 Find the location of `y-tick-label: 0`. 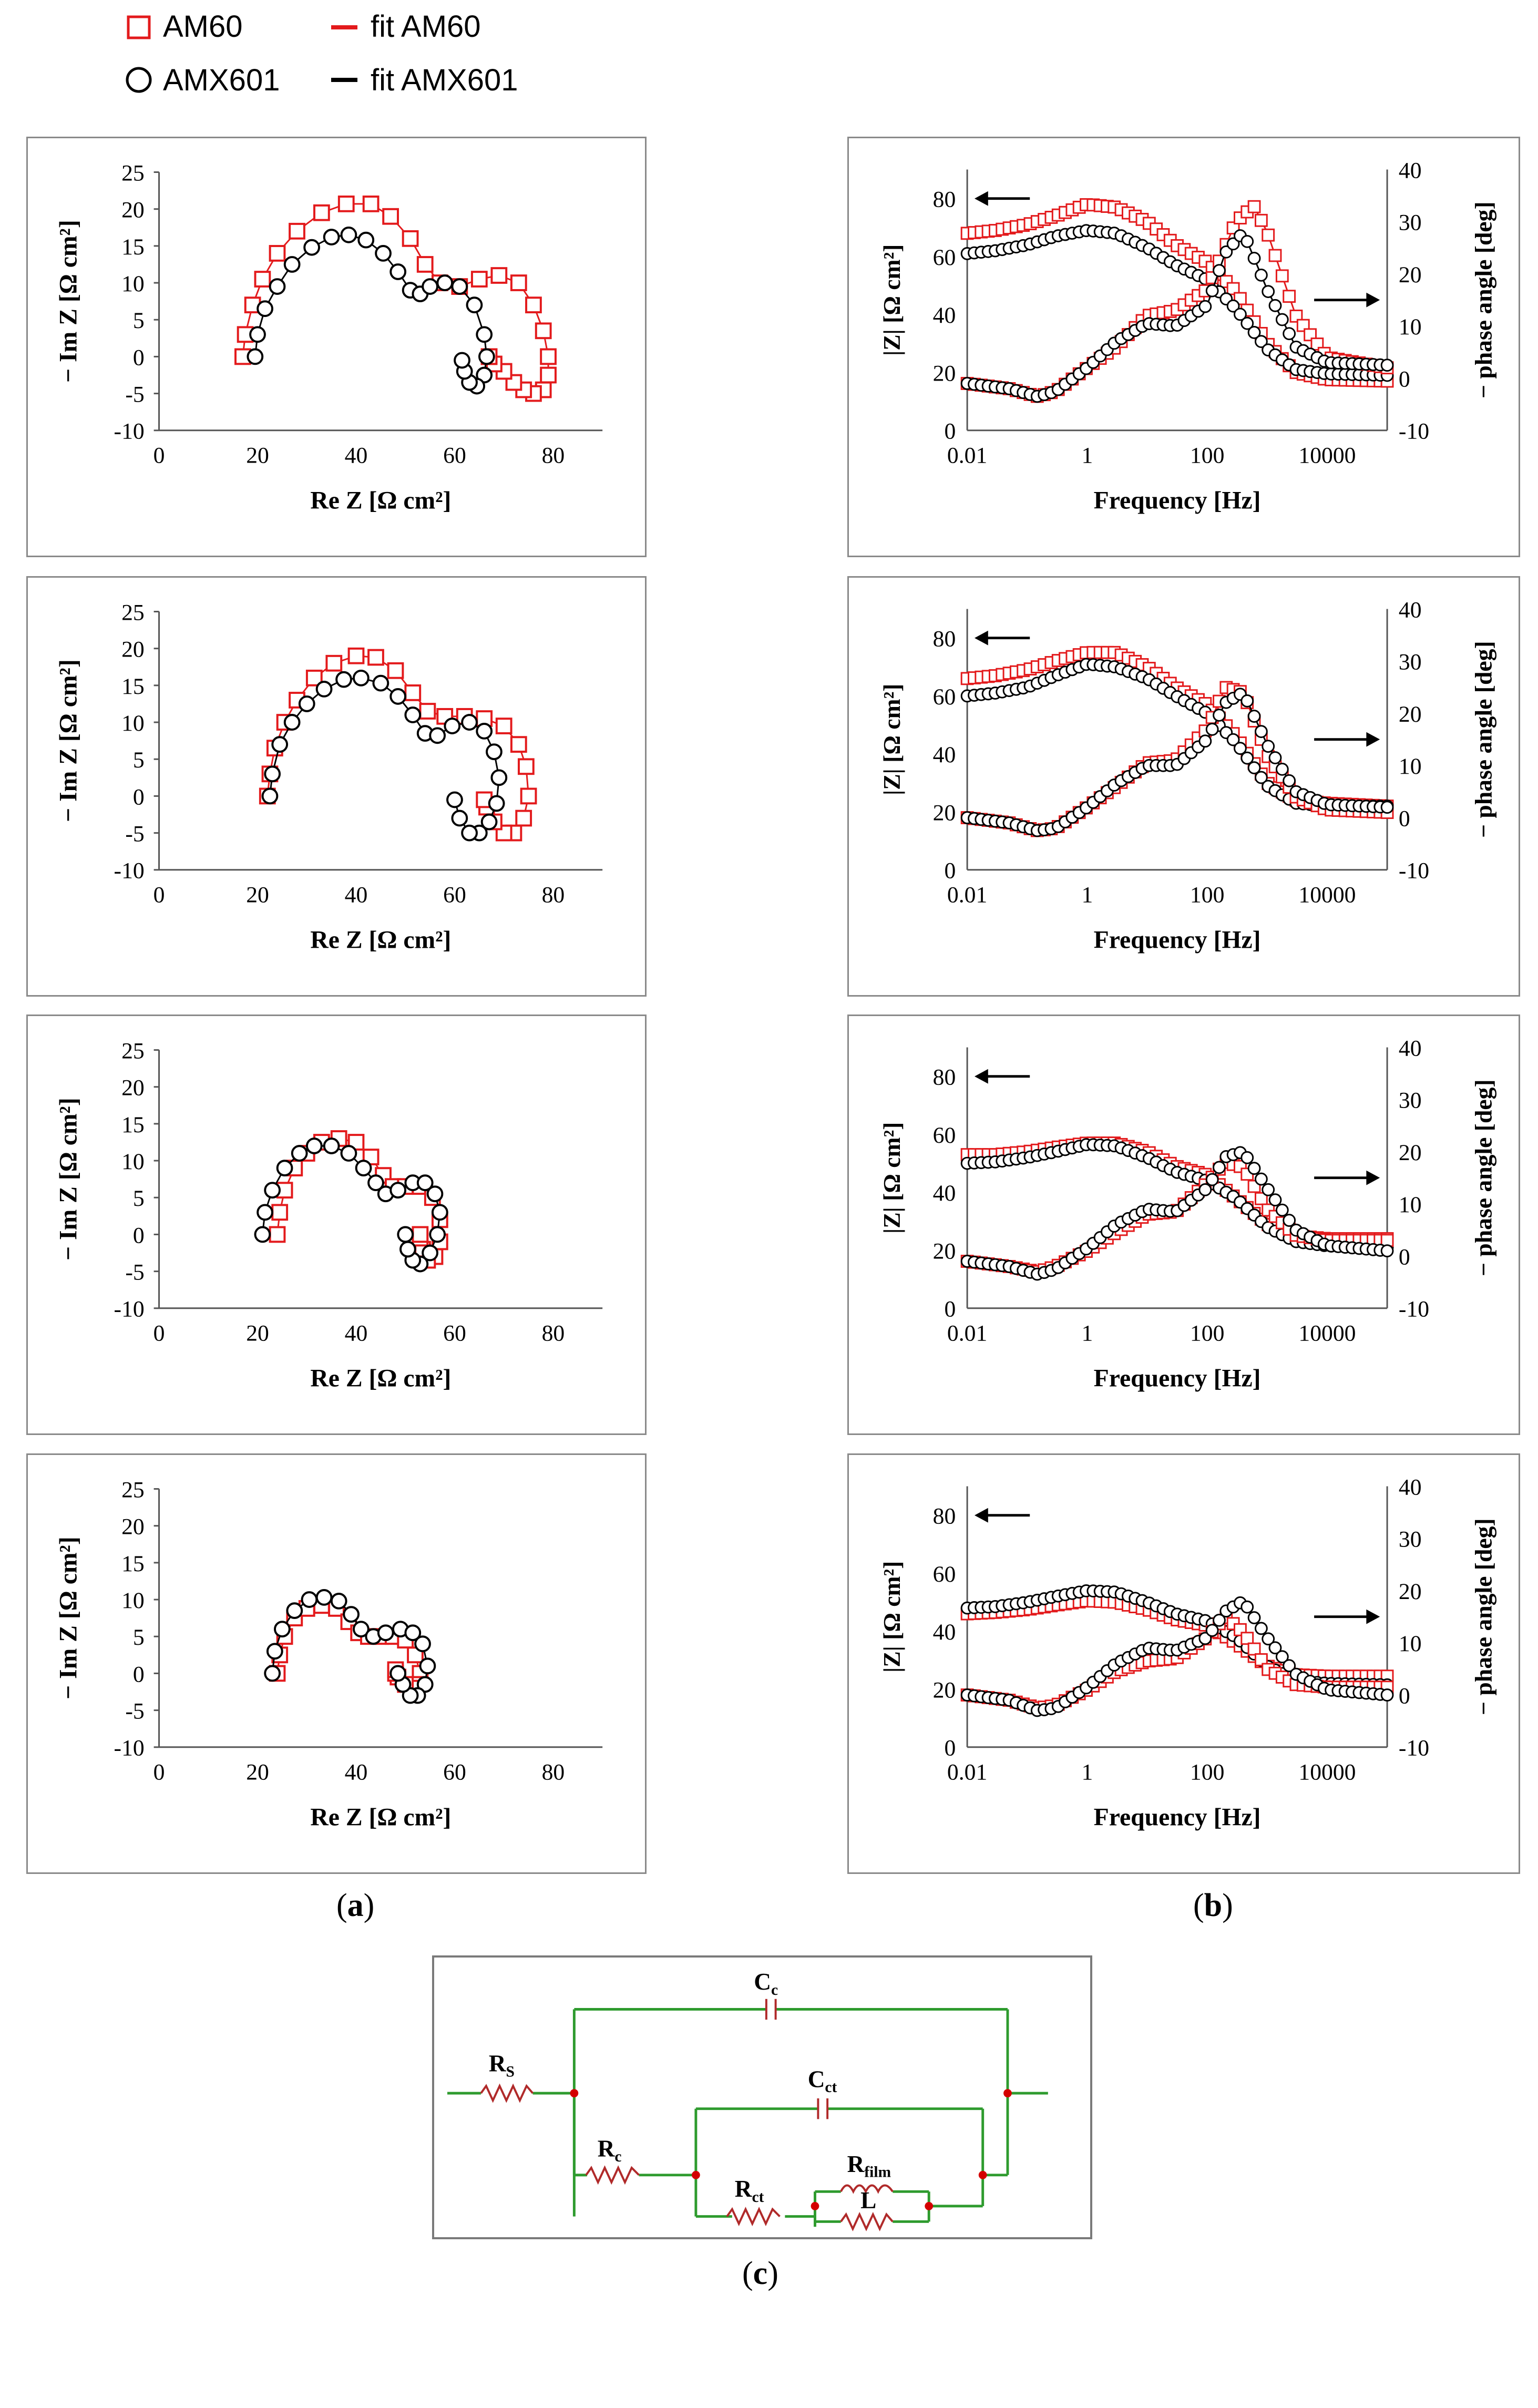

y-tick-label: 0 is located at coordinates (139, 1235).